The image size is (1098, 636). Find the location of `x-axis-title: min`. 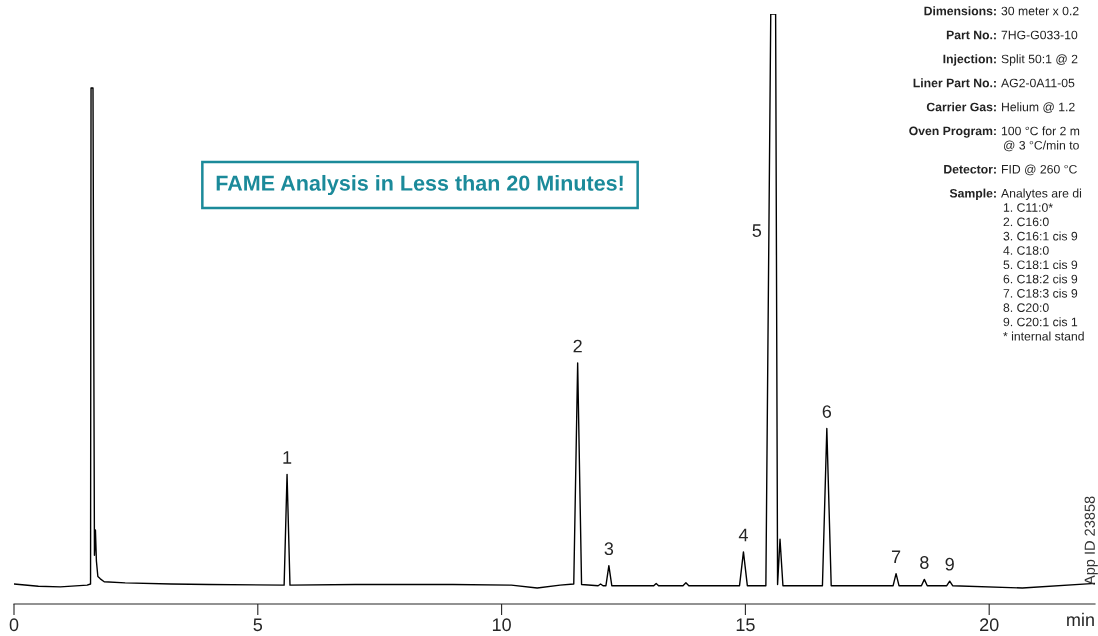

x-axis-title: min is located at coordinates (1080, 619).